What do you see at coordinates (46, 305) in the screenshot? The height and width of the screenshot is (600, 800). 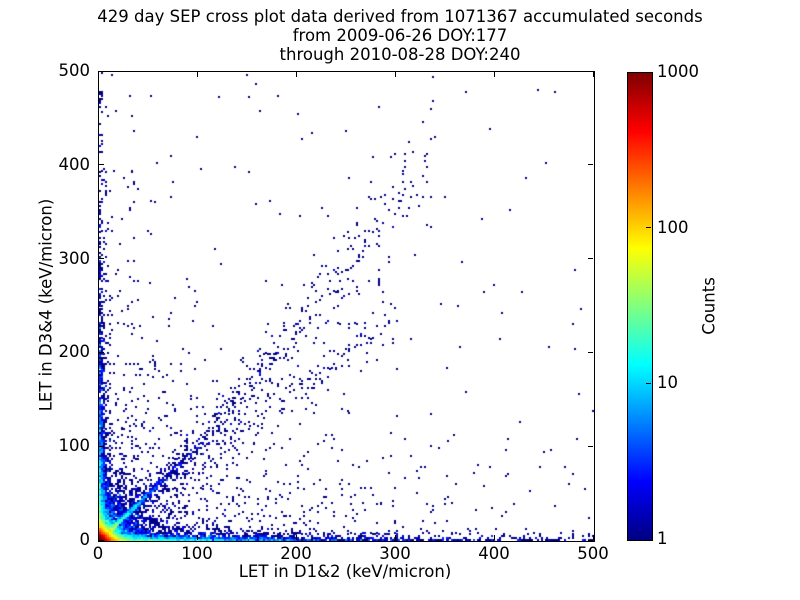 I see `y-axis-label: LET in D3&4 (keV/micron)` at bounding box center [46, 305].